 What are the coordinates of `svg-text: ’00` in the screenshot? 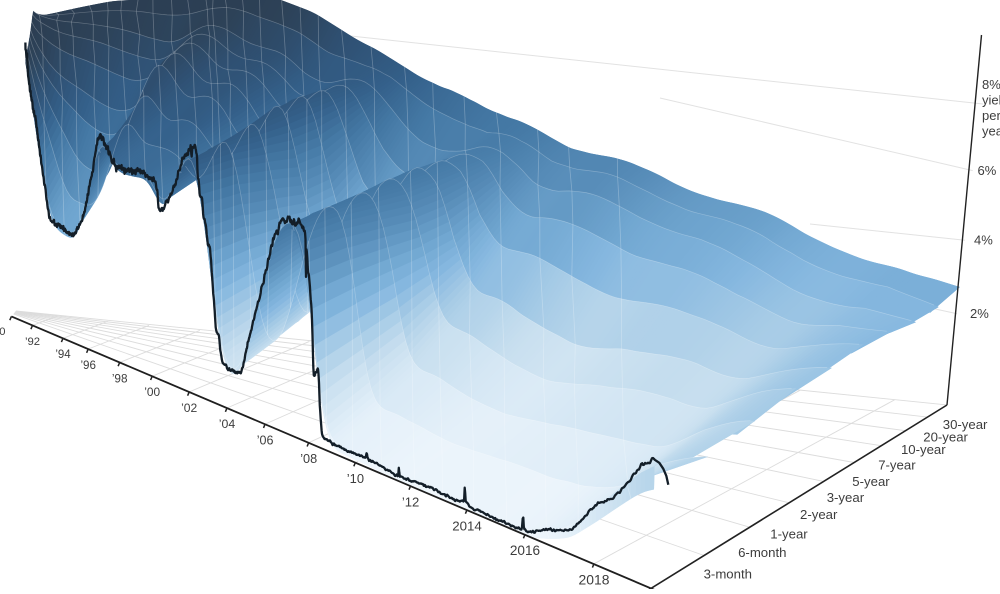 It's located at (152, 392).